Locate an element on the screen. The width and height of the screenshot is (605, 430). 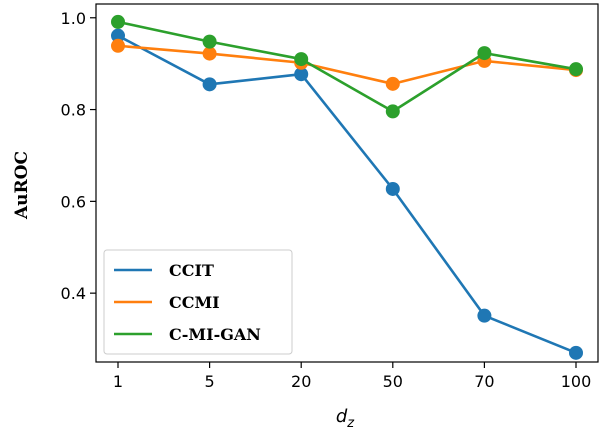
y-tick-label: 1.0 is located at coordinates (73, 18).